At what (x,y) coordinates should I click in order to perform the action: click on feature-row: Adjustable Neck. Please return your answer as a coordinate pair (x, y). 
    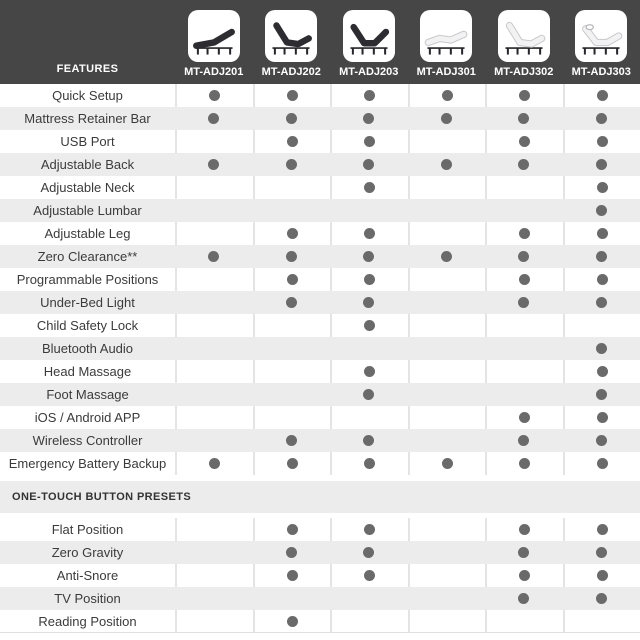
    Looking at the image, I should click on (320, 187).